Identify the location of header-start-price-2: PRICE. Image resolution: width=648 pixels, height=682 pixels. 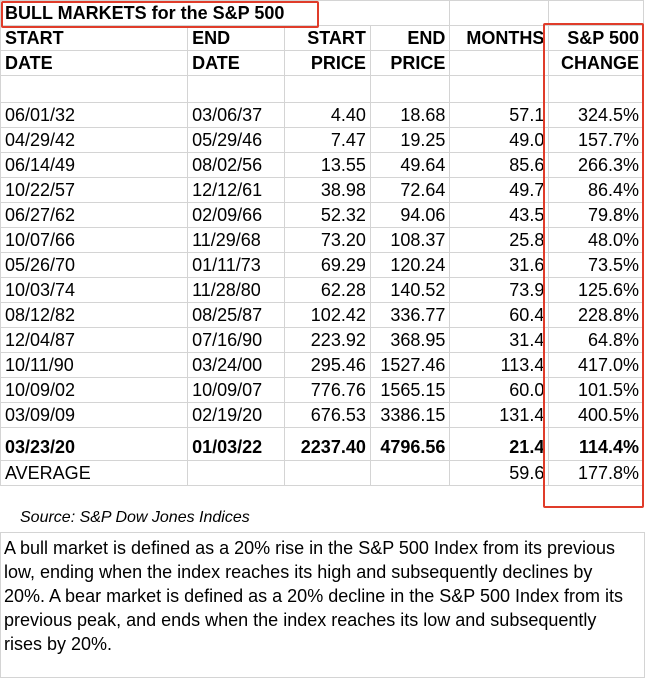
(327, 63).